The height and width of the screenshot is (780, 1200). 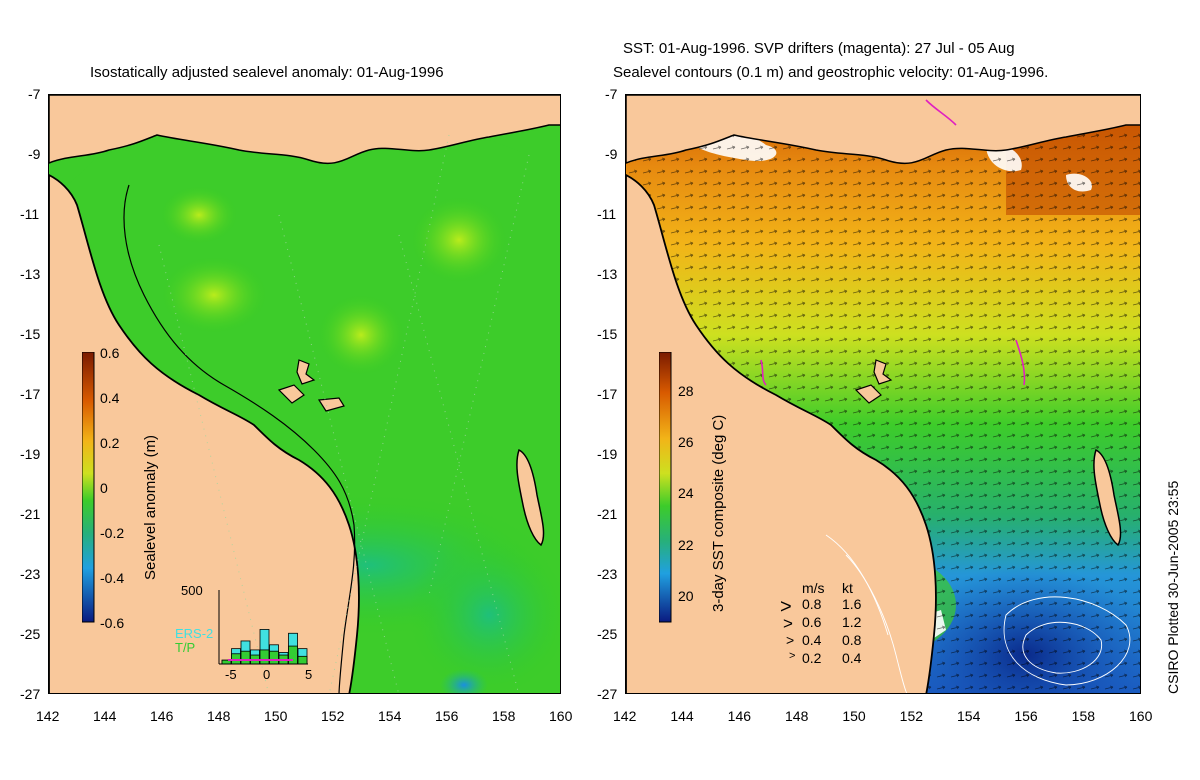 What do you see at coordinates (607, 334) in the screenshot?
I see `lat-tick-right: -15` at bounding box center [607, 334].